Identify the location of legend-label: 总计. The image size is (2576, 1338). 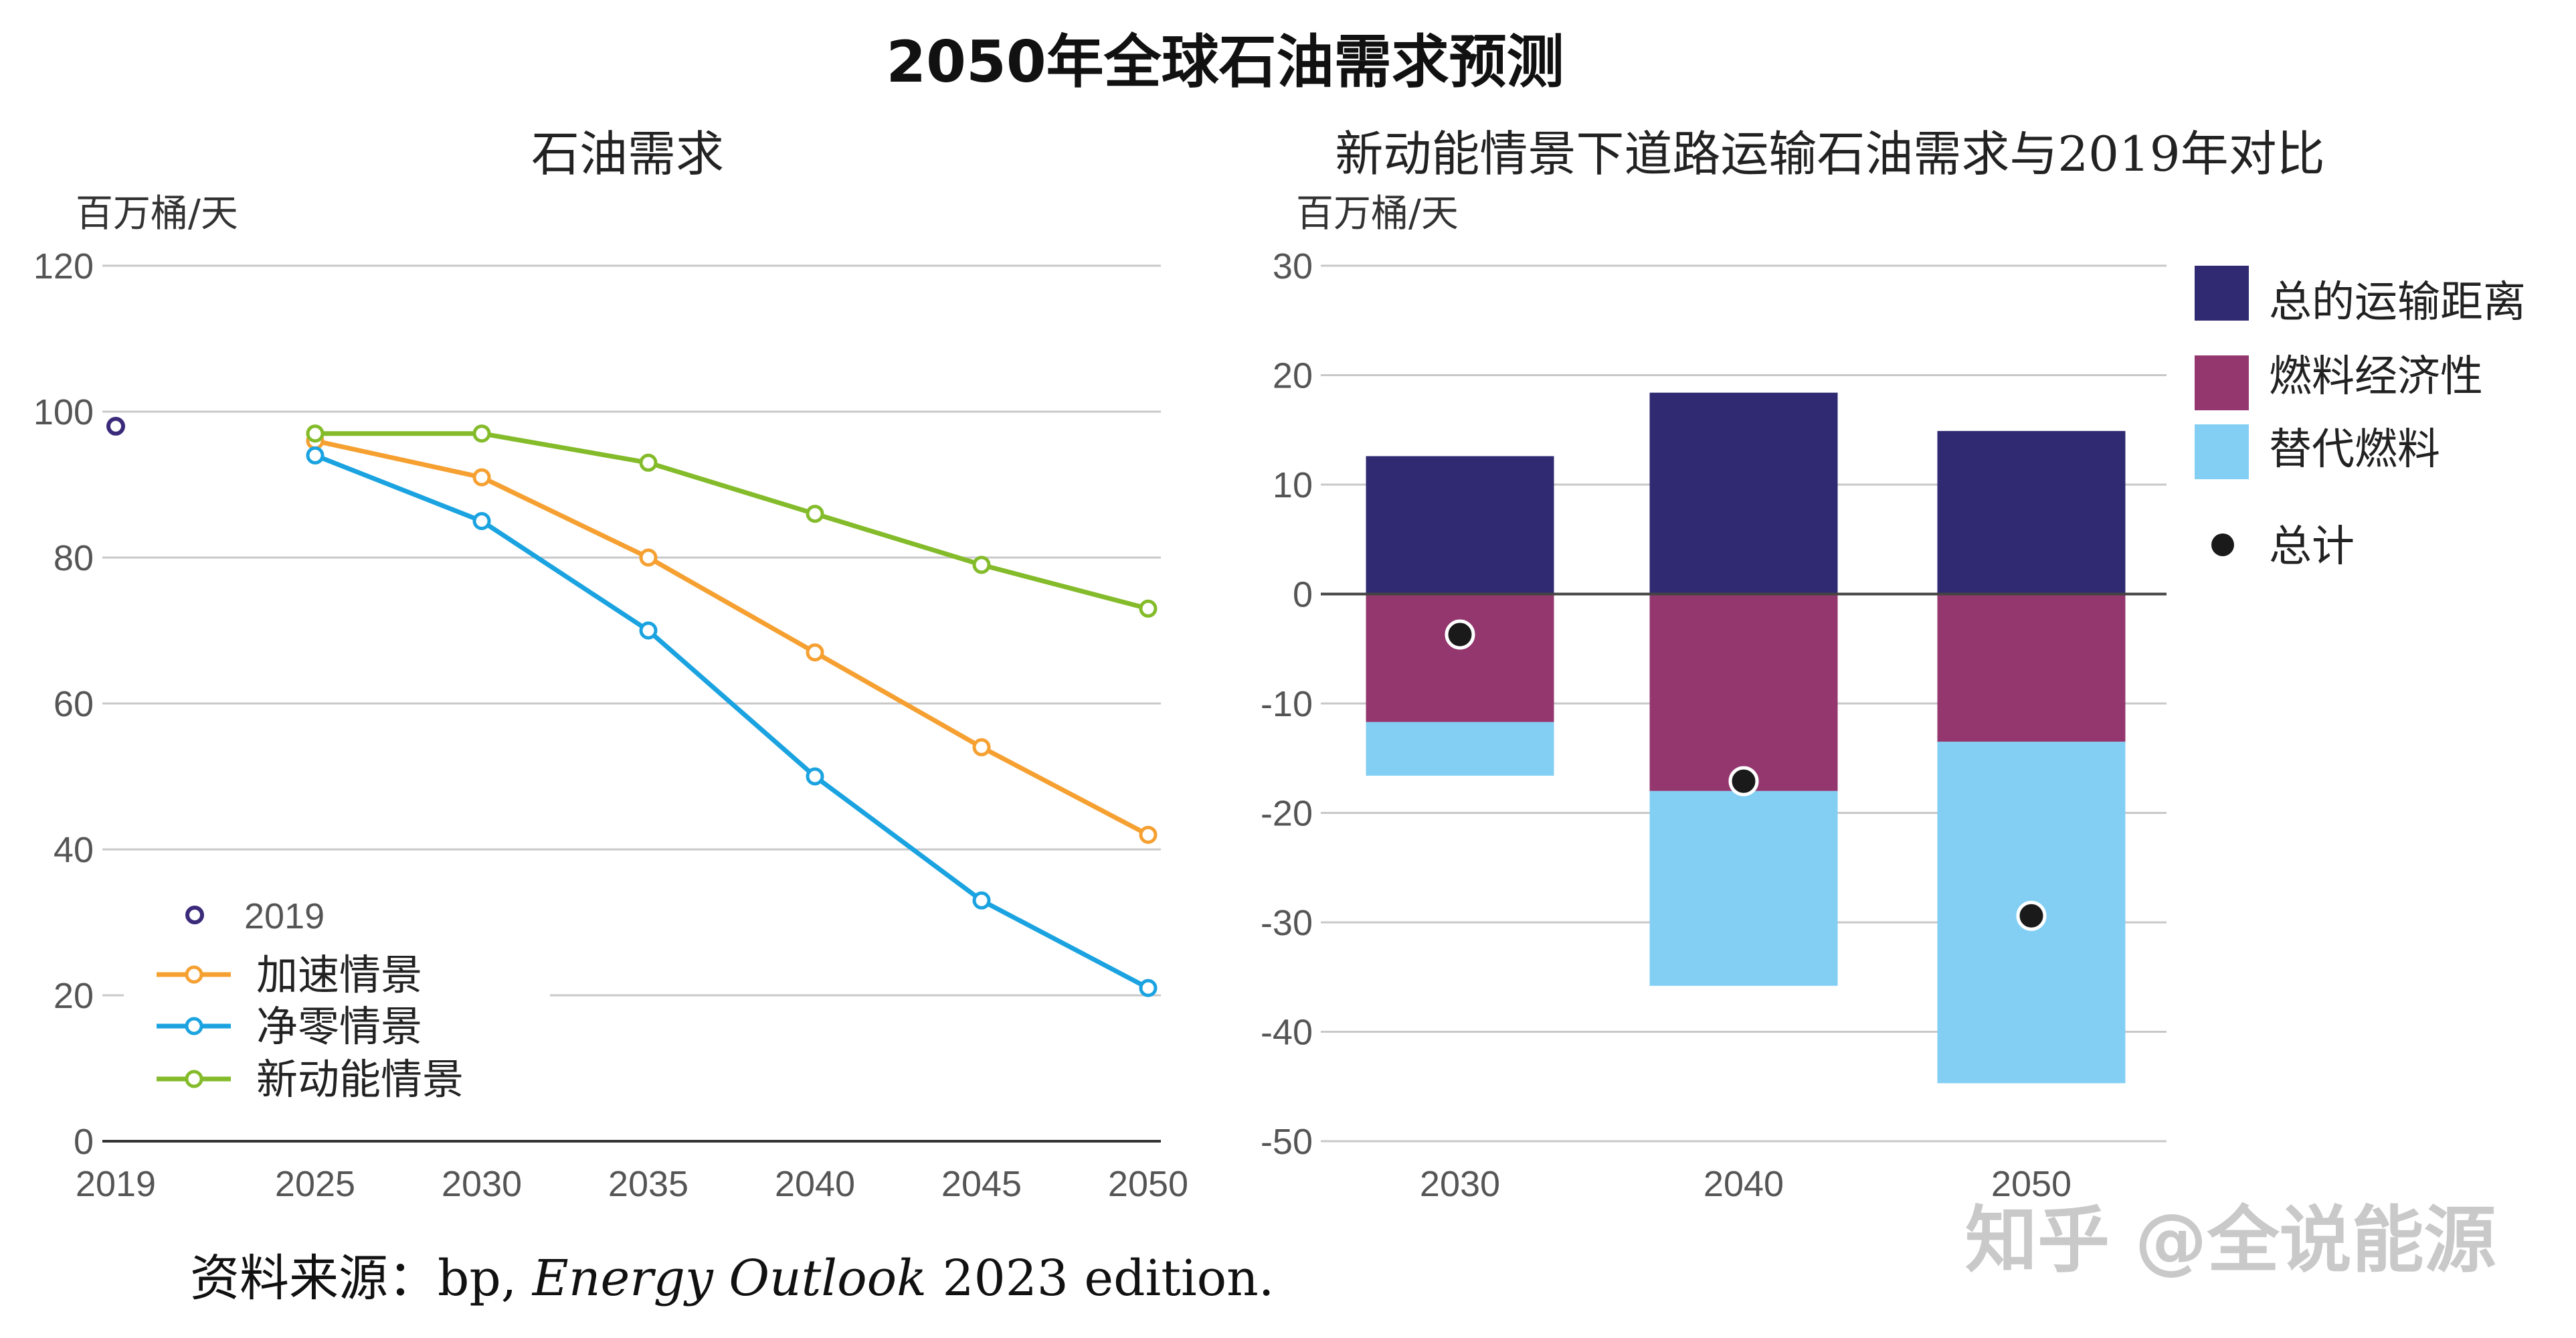
(2312, 547).